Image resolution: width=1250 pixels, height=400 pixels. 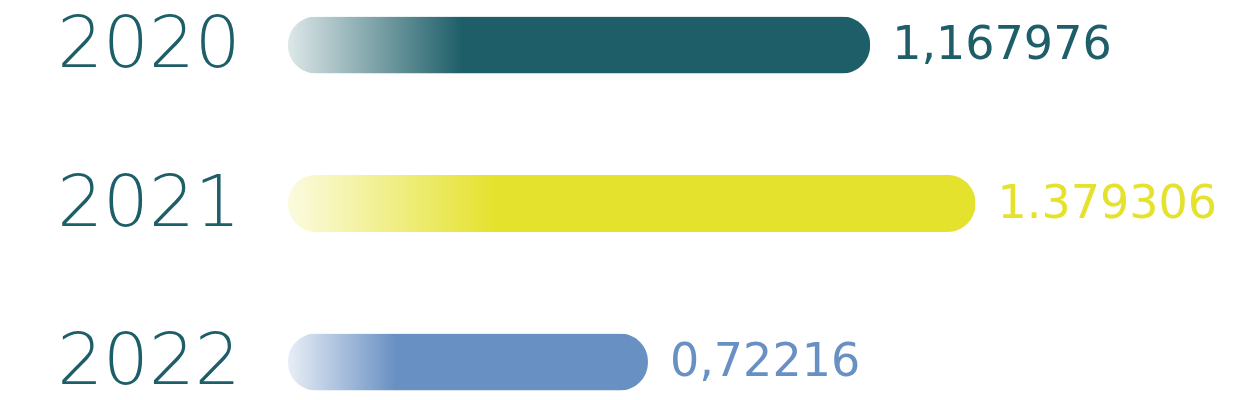 What do you see at coordinates (765, 359) in the screenshot?
I see `data-label: 0,72216` at bounding box center [765, 359].